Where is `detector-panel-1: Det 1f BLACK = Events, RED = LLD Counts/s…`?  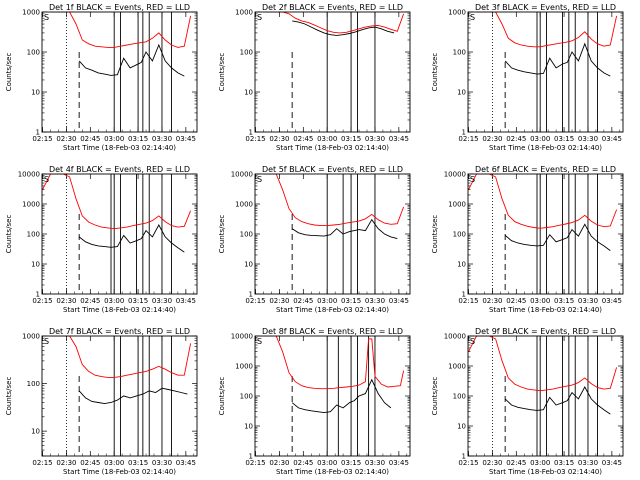
detector-panel-1: Det 1f BLACK = Events, RED = LLD Counts/s… is located at coordinates (101, 77).